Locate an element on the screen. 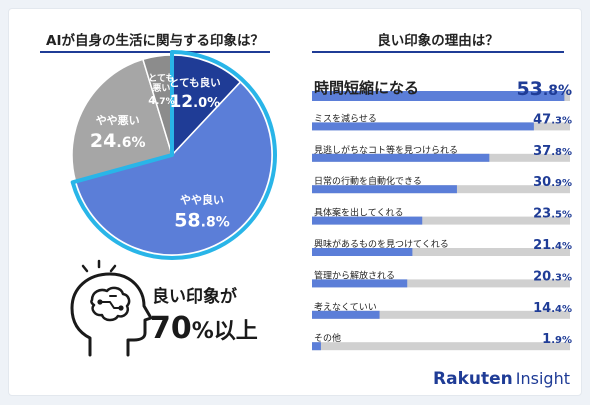 The height and width of the screenshot is (405, 590). bar-8-value: 14.4% is located at coordinates (552, 308).